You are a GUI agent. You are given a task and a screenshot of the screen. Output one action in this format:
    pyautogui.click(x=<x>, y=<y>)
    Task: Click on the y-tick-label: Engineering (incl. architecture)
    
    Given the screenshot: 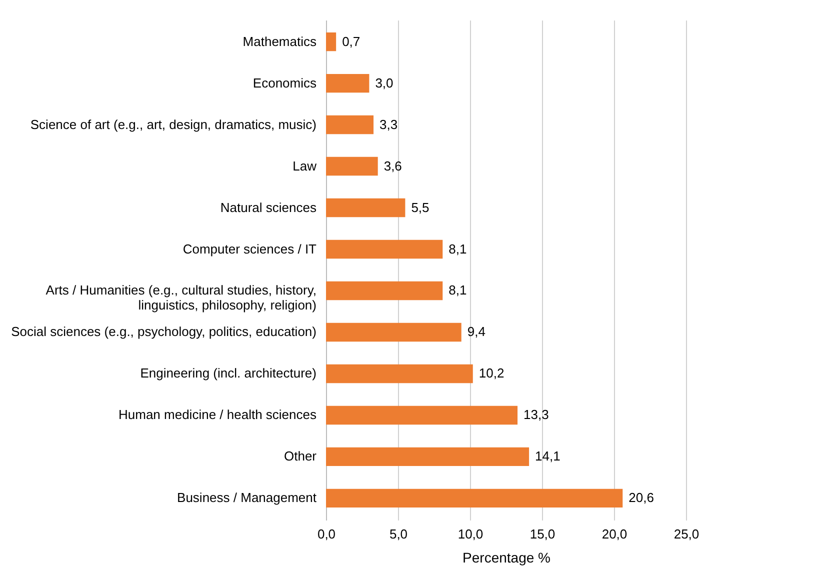 What is the action you would take?
    pyautogui.click(x=228, y=373)
    